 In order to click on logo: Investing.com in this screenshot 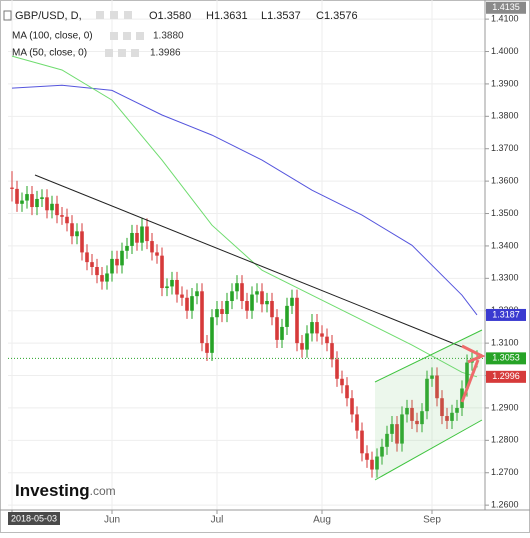, I will do `click(65, 490)`.